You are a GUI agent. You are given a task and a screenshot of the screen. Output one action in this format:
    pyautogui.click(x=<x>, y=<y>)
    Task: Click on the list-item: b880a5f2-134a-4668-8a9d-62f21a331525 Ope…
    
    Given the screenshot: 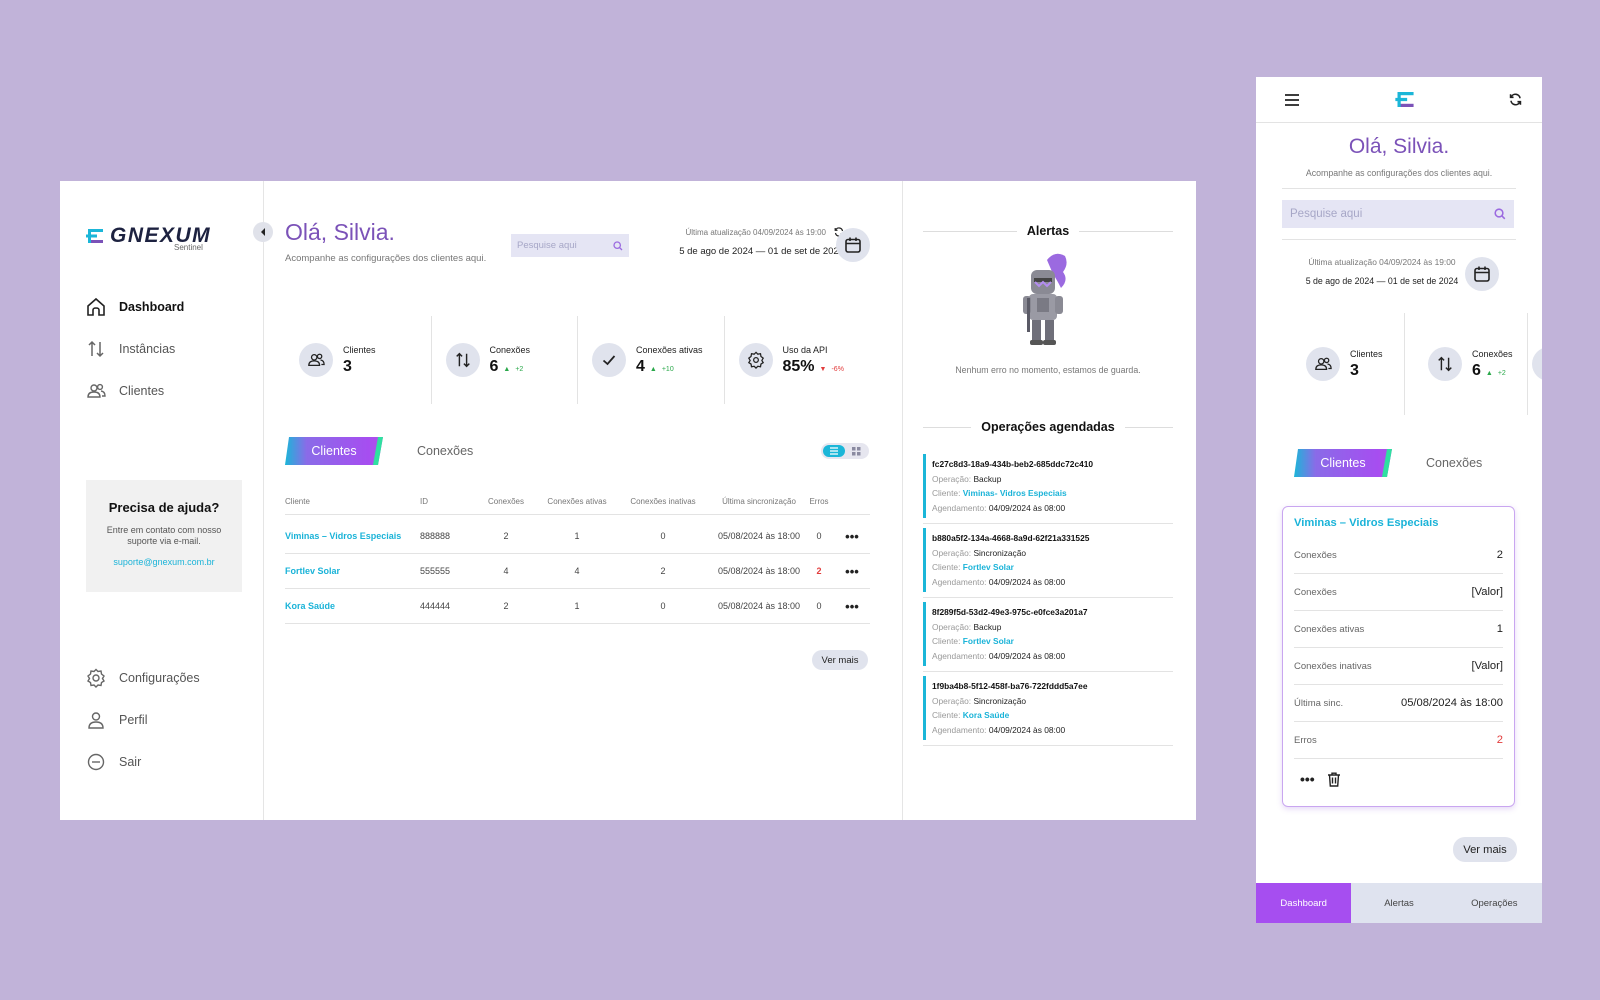 What is the action you would take?
    pyautogui.click(x=1048, y=563)
    